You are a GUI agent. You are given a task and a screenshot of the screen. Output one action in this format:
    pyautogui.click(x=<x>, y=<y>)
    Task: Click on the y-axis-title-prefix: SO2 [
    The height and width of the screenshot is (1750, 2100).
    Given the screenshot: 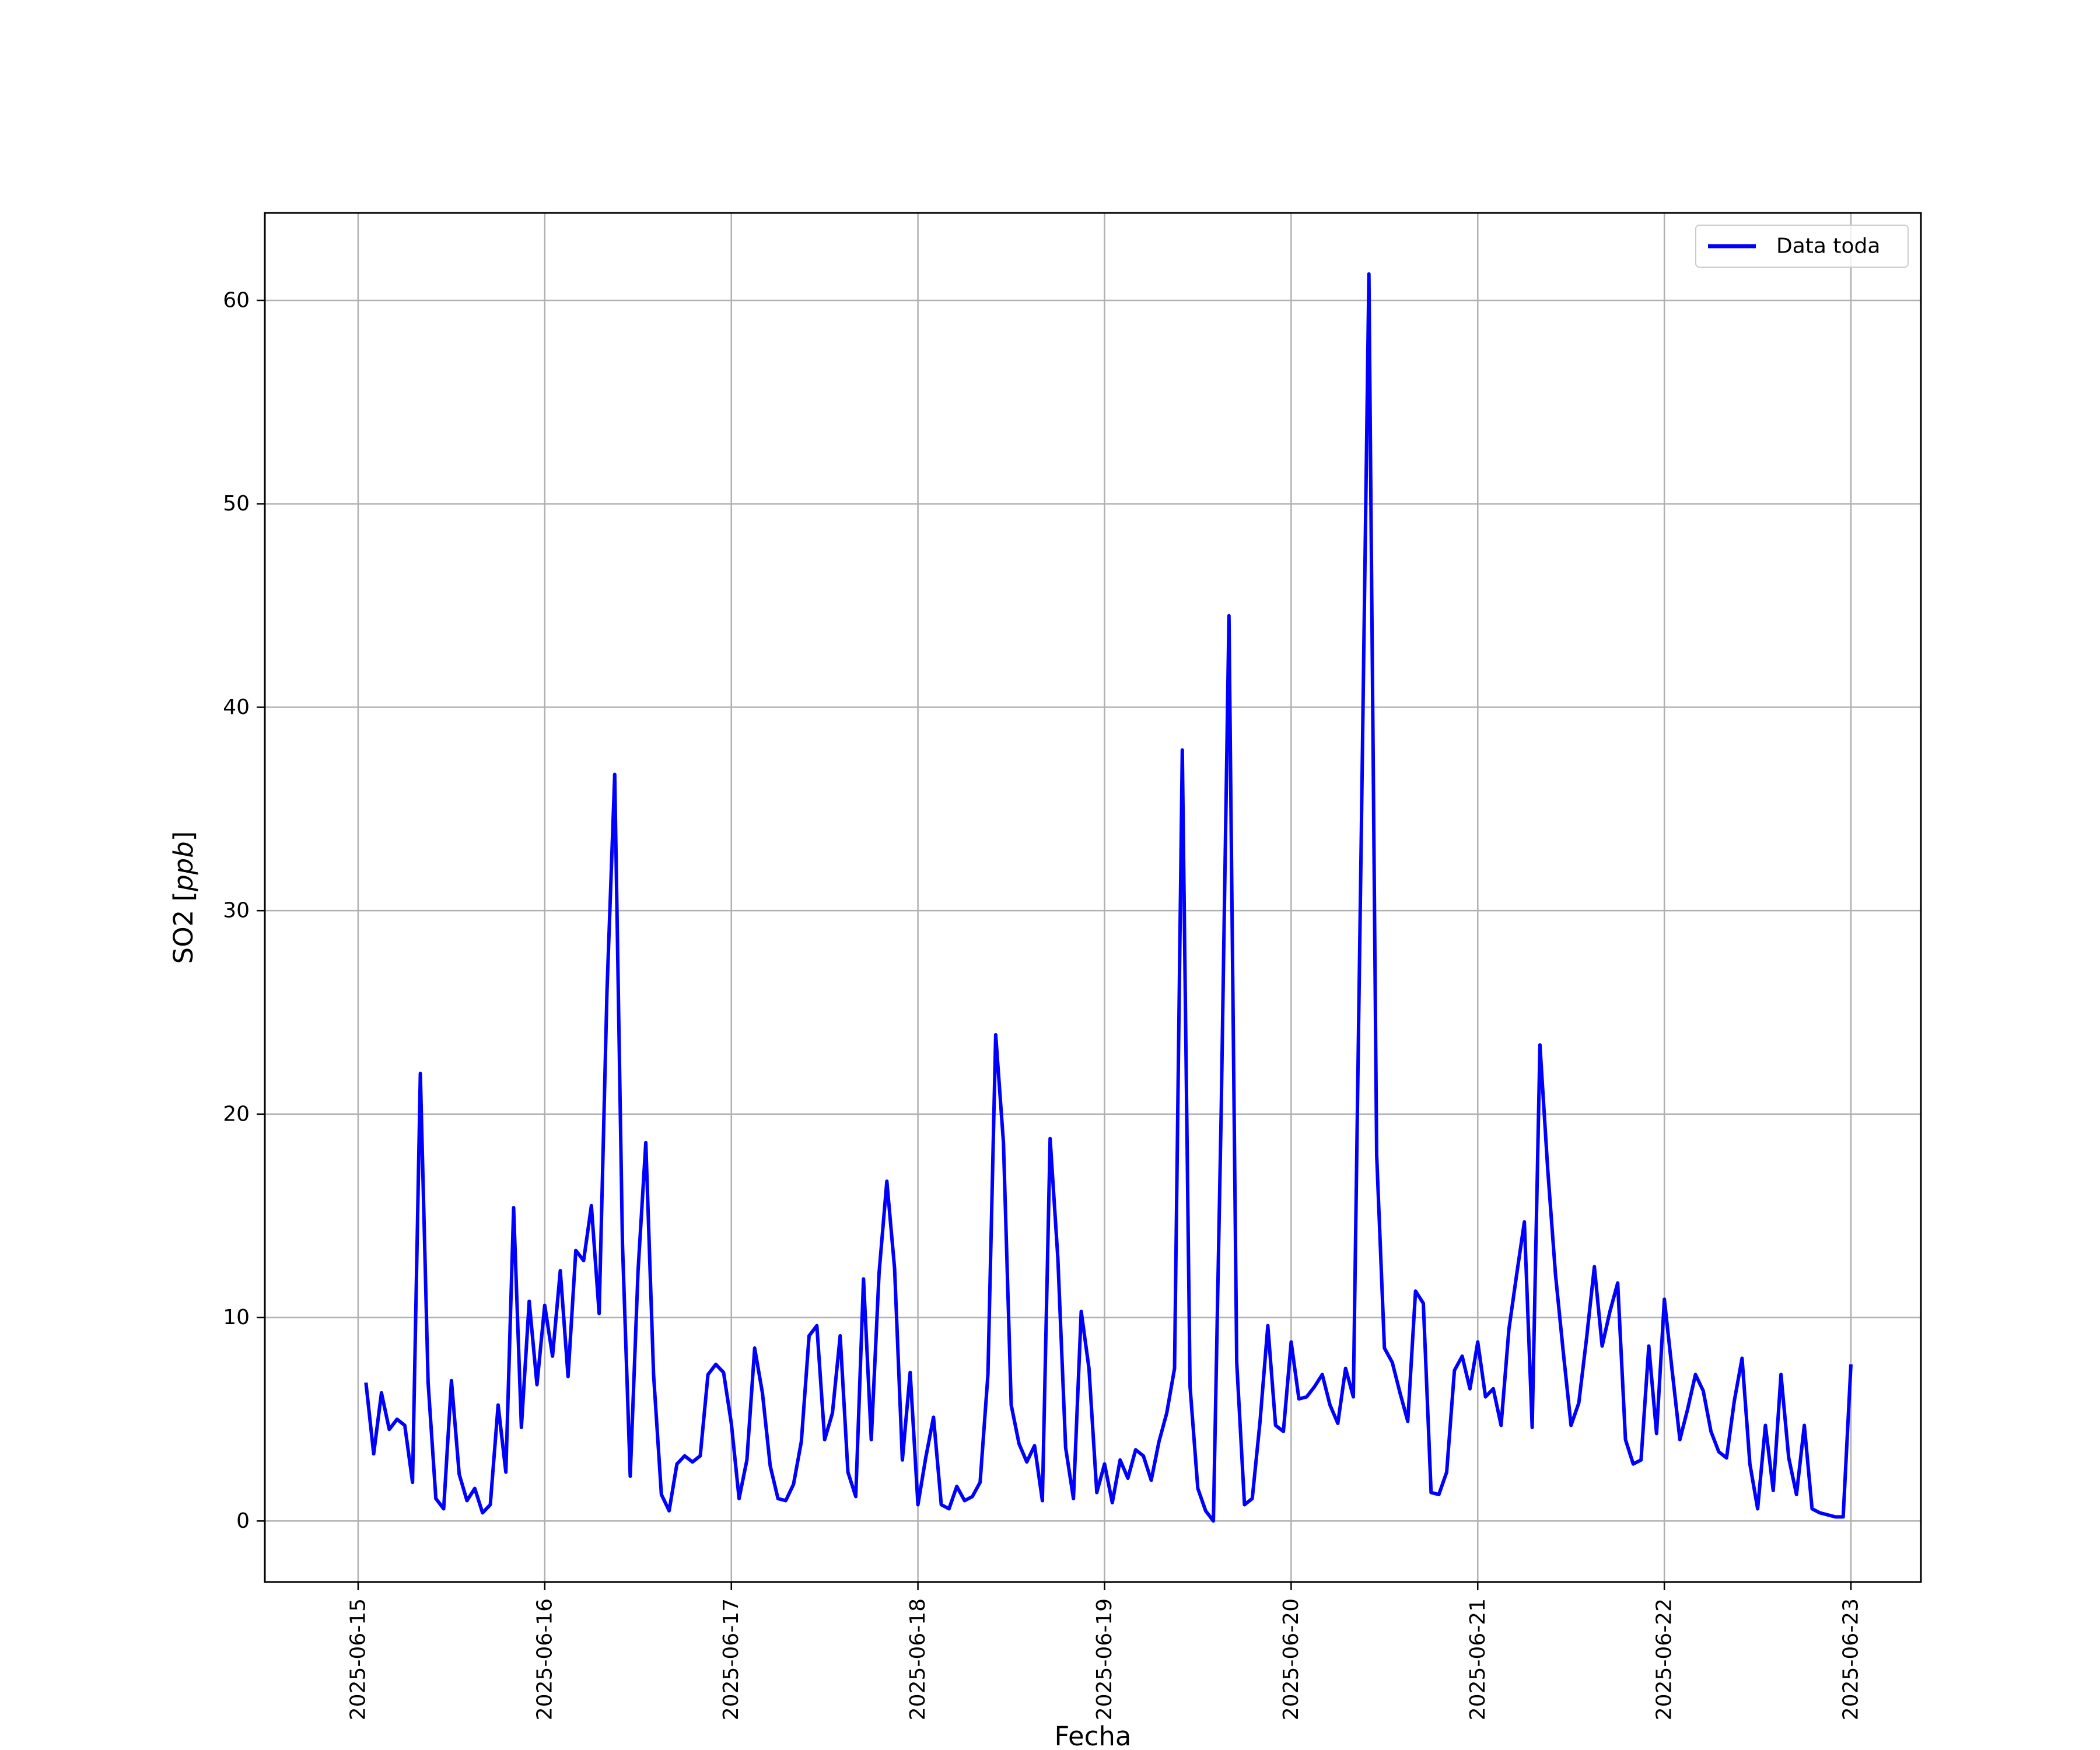 What is the action you would take?
    pyautogui.click(x=183, y=928)
    